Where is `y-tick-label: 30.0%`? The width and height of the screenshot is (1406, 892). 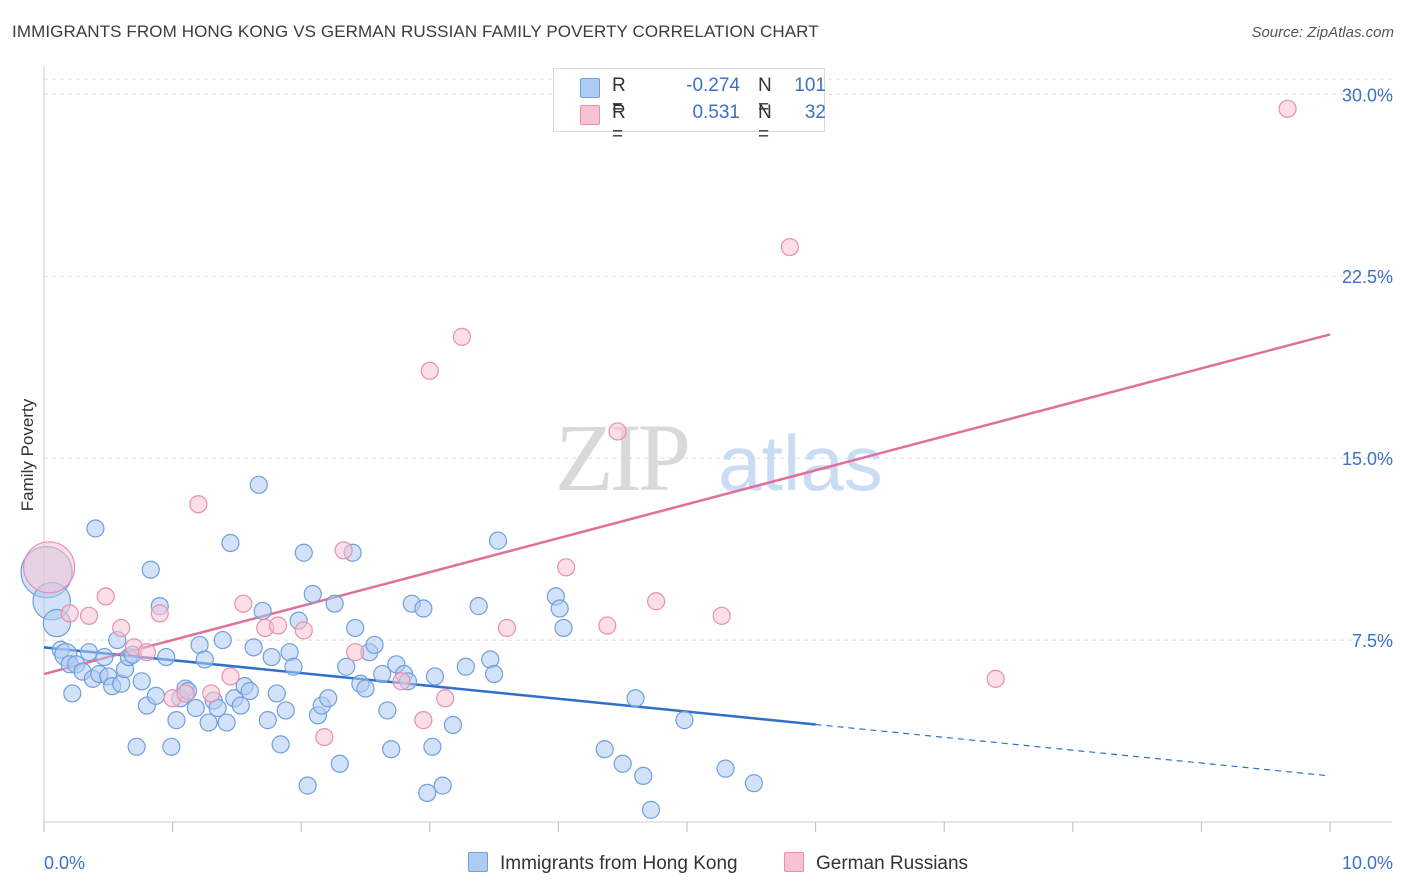 y-tick-label: 30.0% is located at coordinates (1367, 95).